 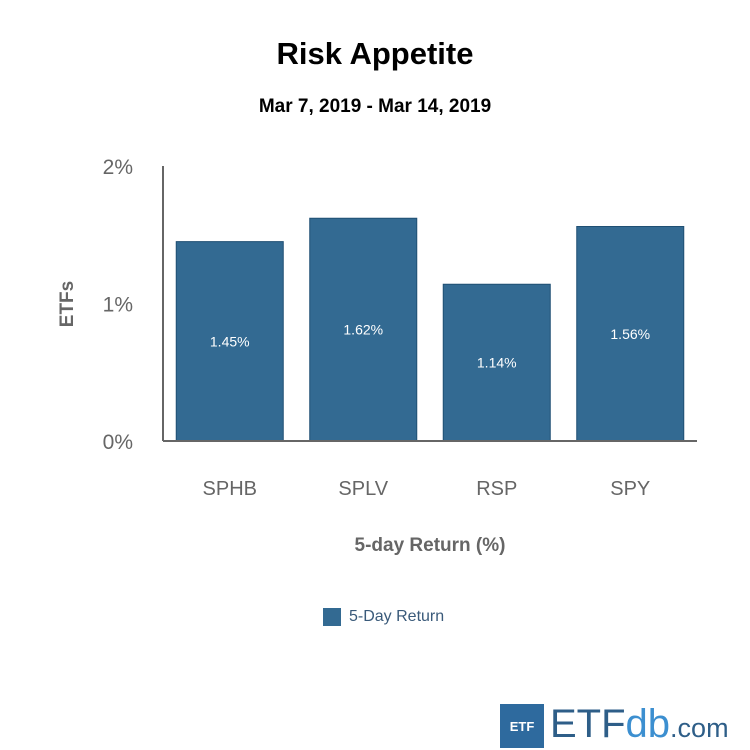 What do you see at coordinates (497, 363) in the screenshot?
I see `bar-data-label: 1.14%` at bounding box center [497, 363].